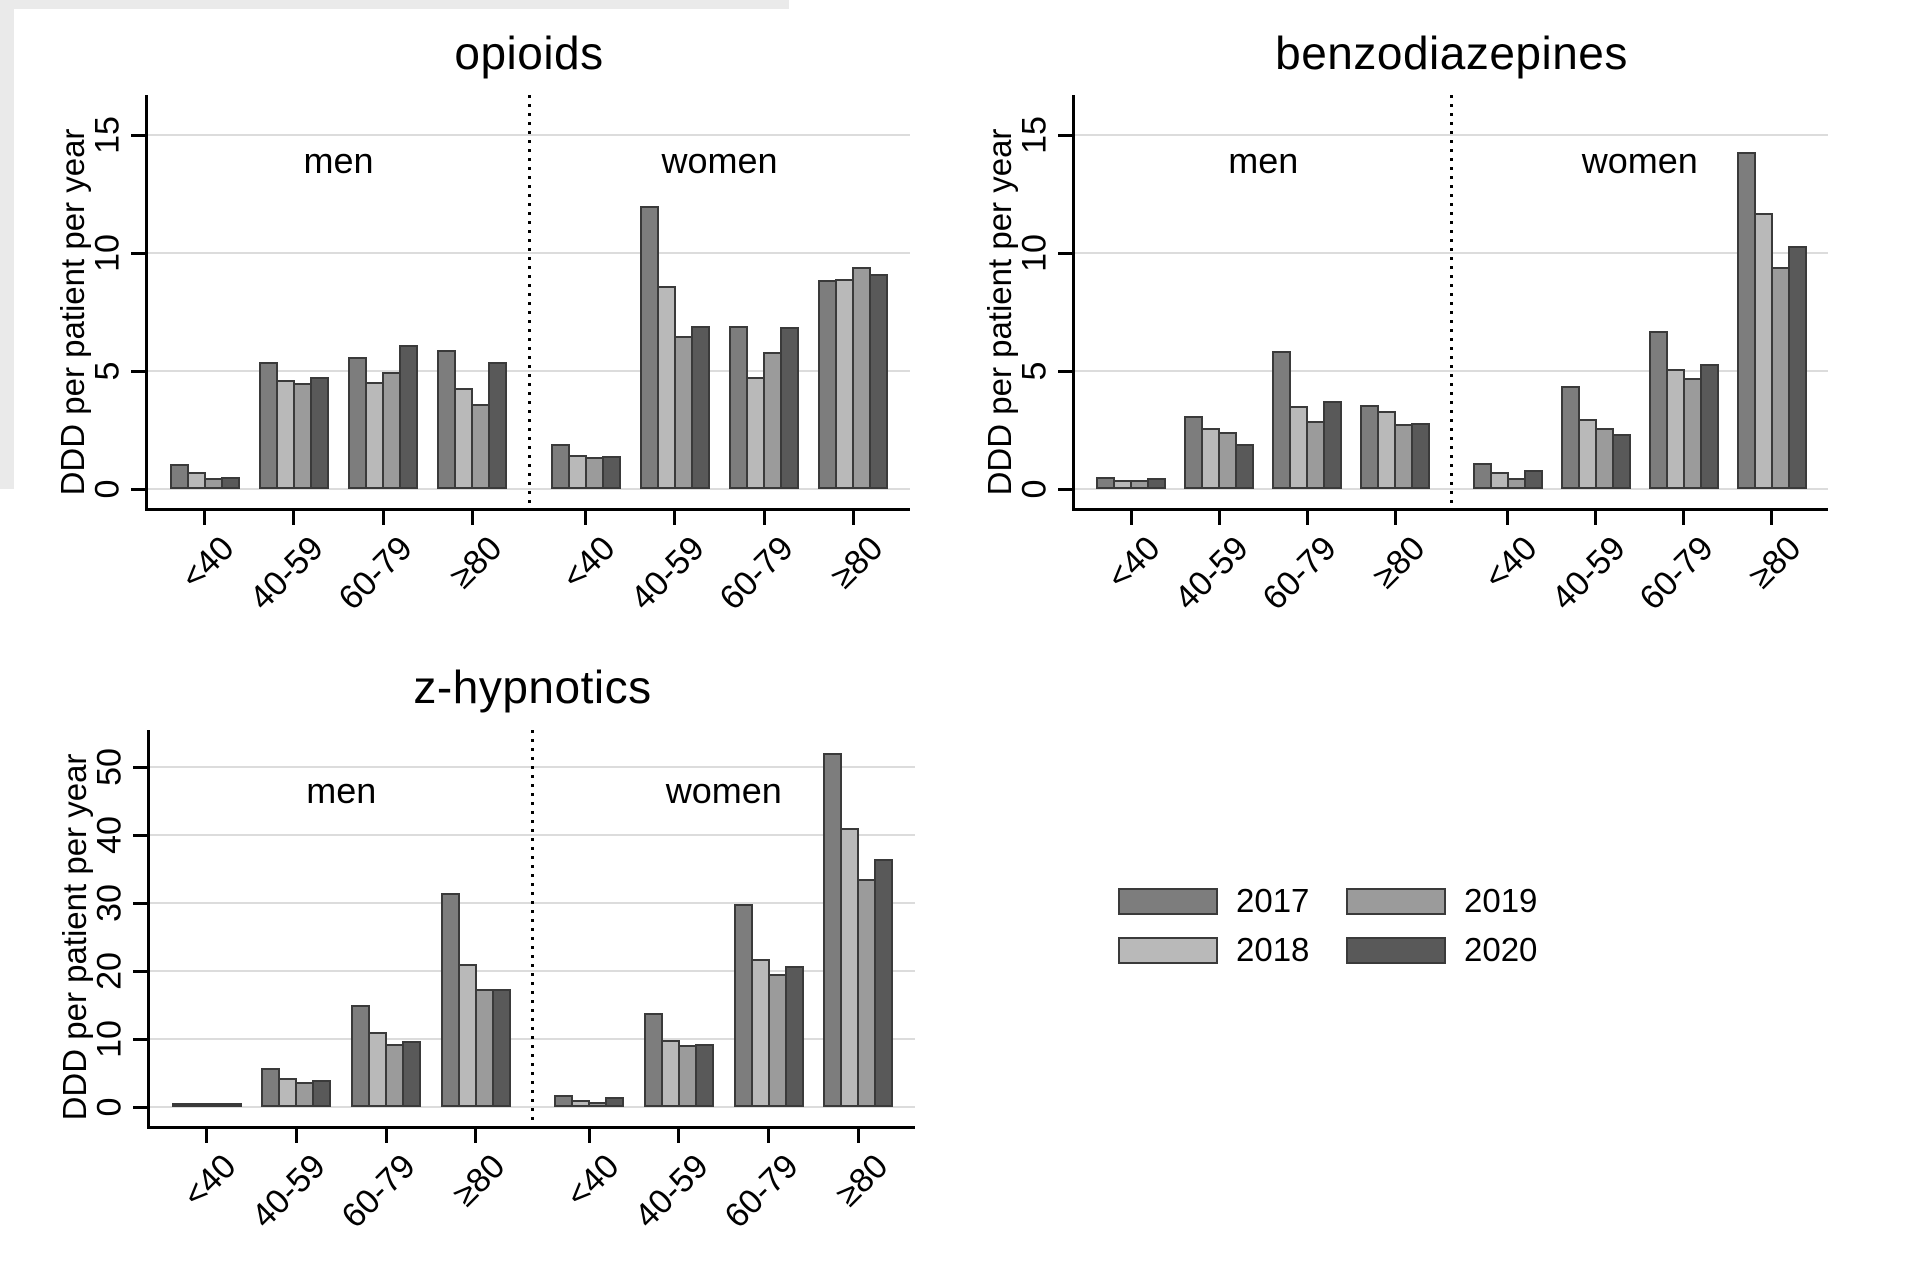  What do you see at coordinates (319, 432) in the screenshot?
I see `bar-opioids-men-1-2020` at bounding box center [319, 432].